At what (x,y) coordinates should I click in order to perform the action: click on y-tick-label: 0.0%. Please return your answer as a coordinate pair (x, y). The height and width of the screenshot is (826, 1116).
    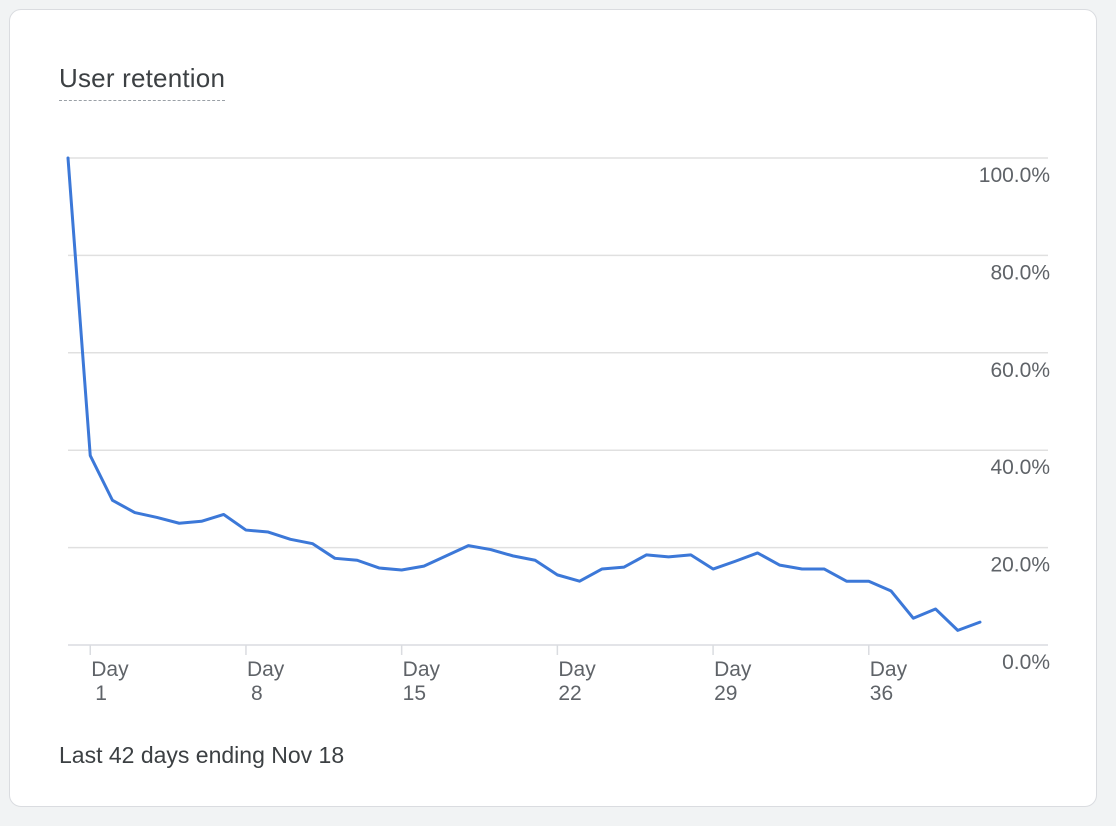
    Looking at the image, I should click on (1026, 662).